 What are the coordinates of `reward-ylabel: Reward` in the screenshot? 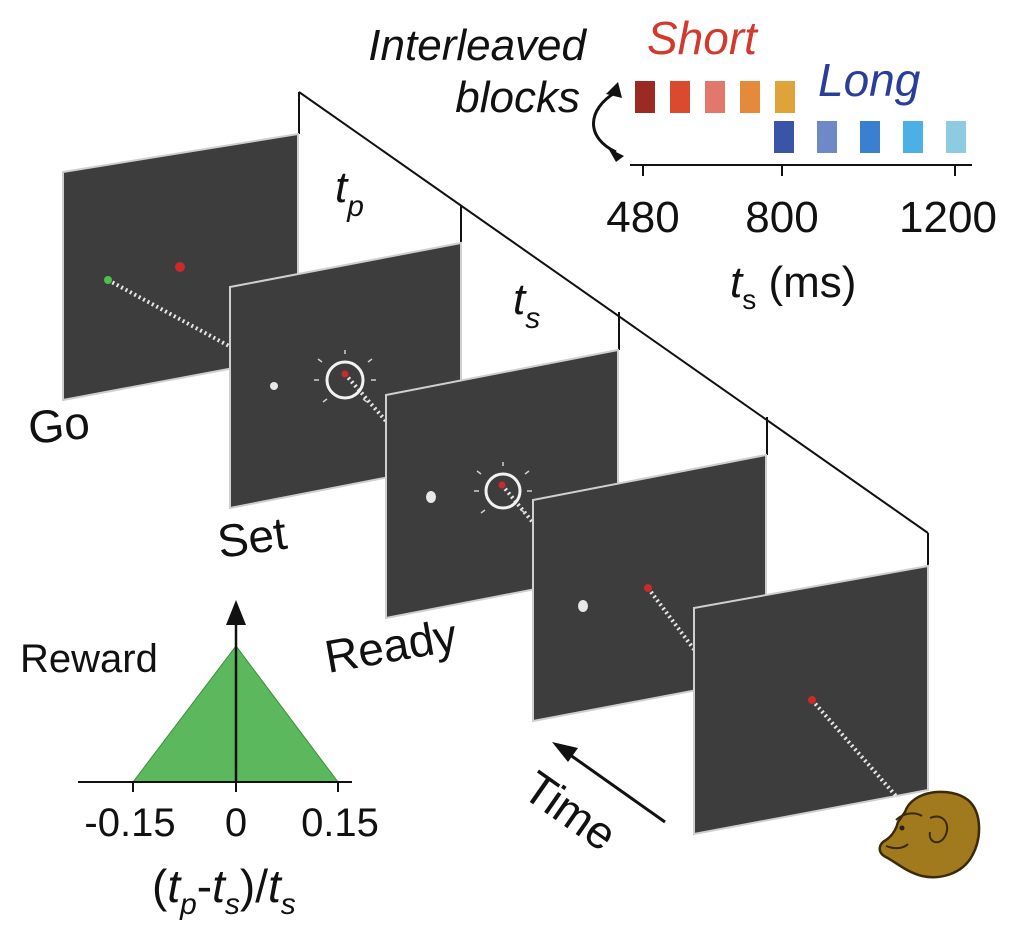 It's located at (89, 659).